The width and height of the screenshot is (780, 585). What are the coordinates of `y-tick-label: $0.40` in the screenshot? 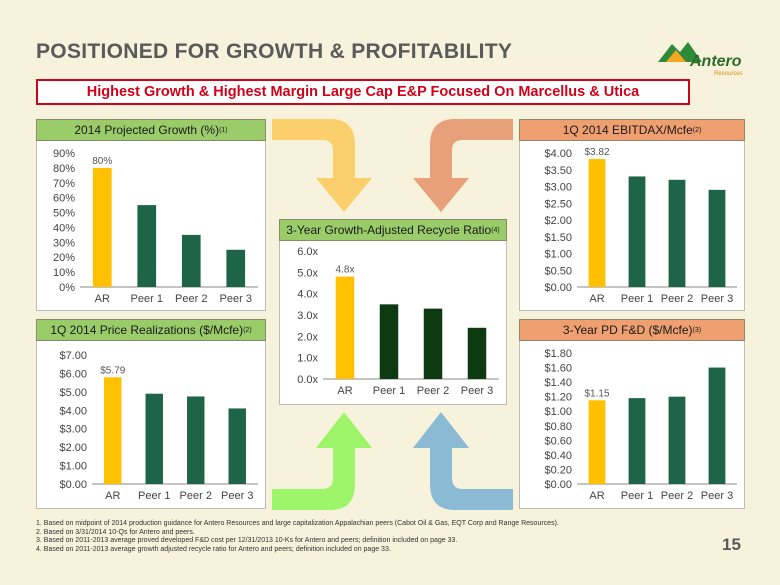 It's located at (558, 456).